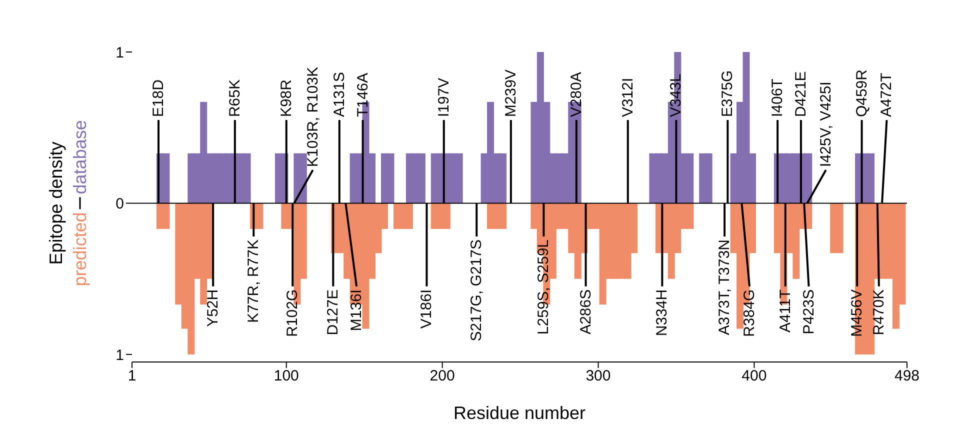 This screenshot has height=439, width=954. Describe the element at coordinates (56, 203) in the screenshot. I see `y-axis-title: Epitope density` at that location.